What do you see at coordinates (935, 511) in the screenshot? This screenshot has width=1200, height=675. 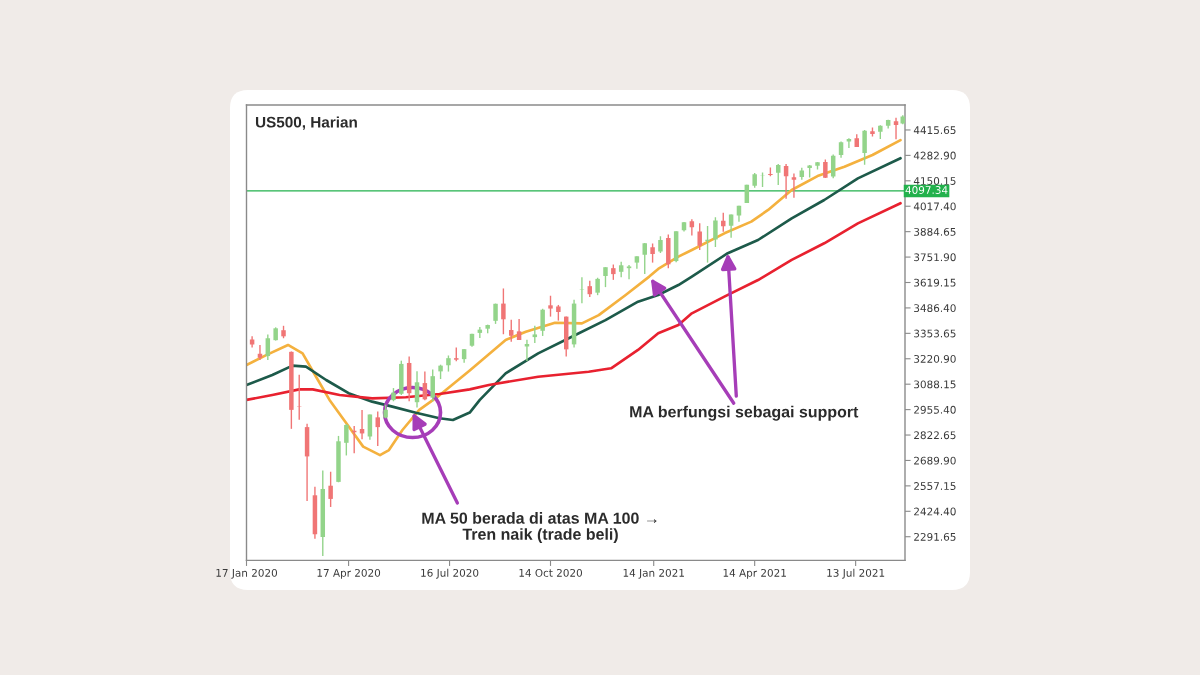 I see `y-tick-label: 2424.40` at bounding box center [935, 511].